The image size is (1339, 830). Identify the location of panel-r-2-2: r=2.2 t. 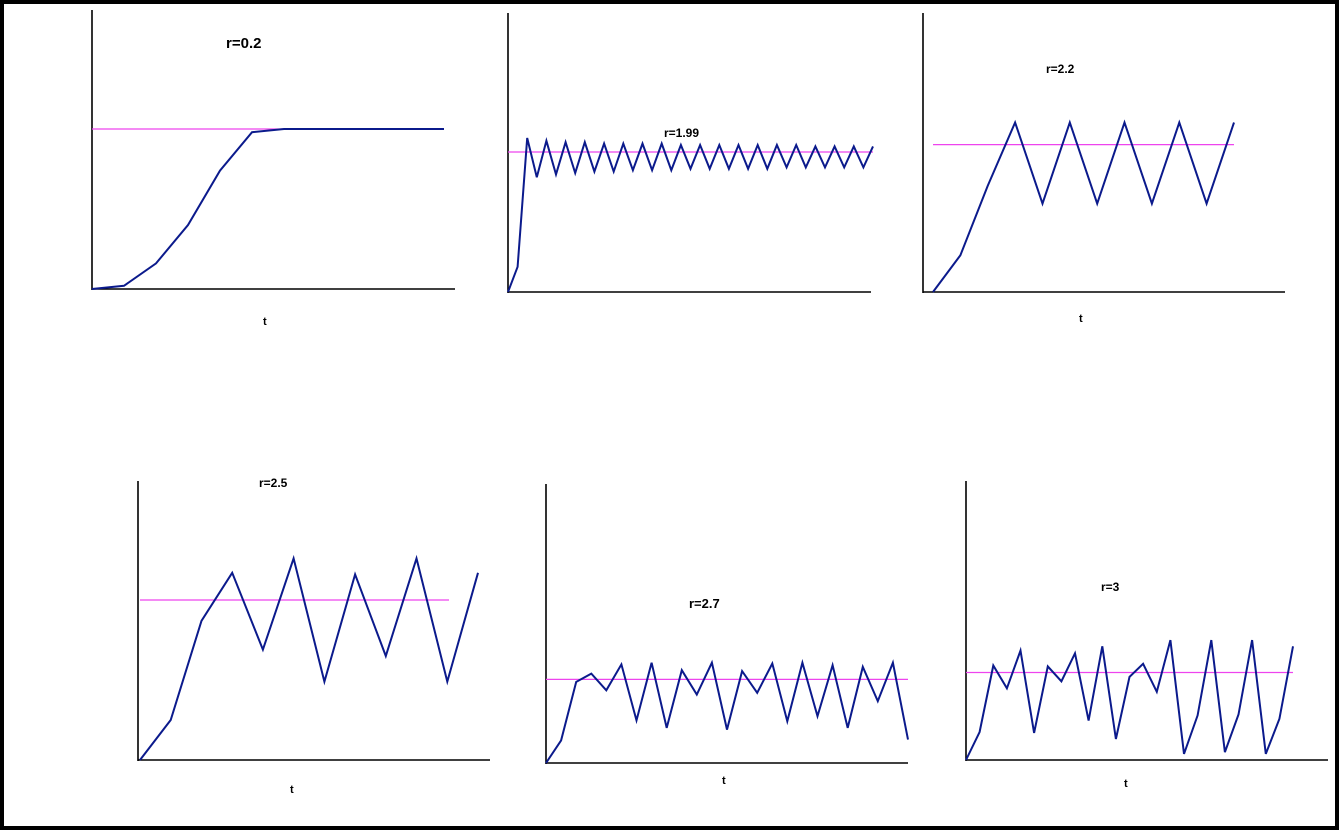
(1103, 169).